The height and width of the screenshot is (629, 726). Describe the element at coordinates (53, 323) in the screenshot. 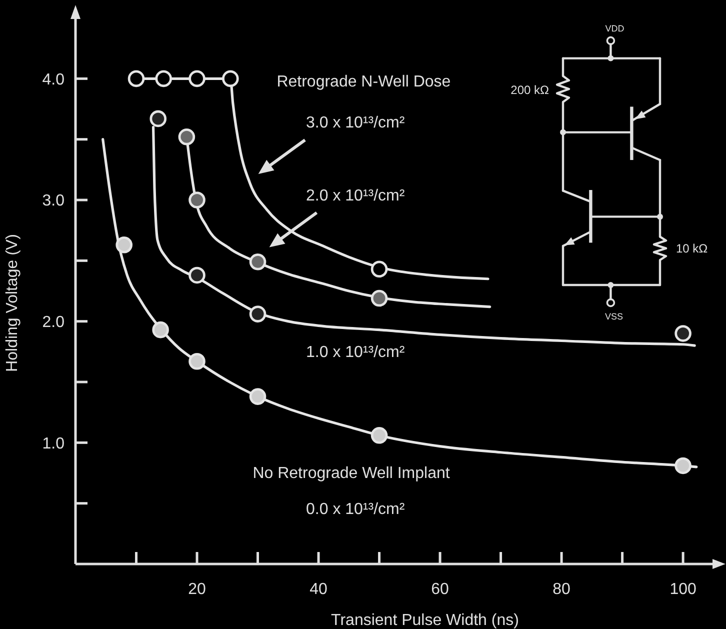

I see `y-tick-label: 2.0` at that location.